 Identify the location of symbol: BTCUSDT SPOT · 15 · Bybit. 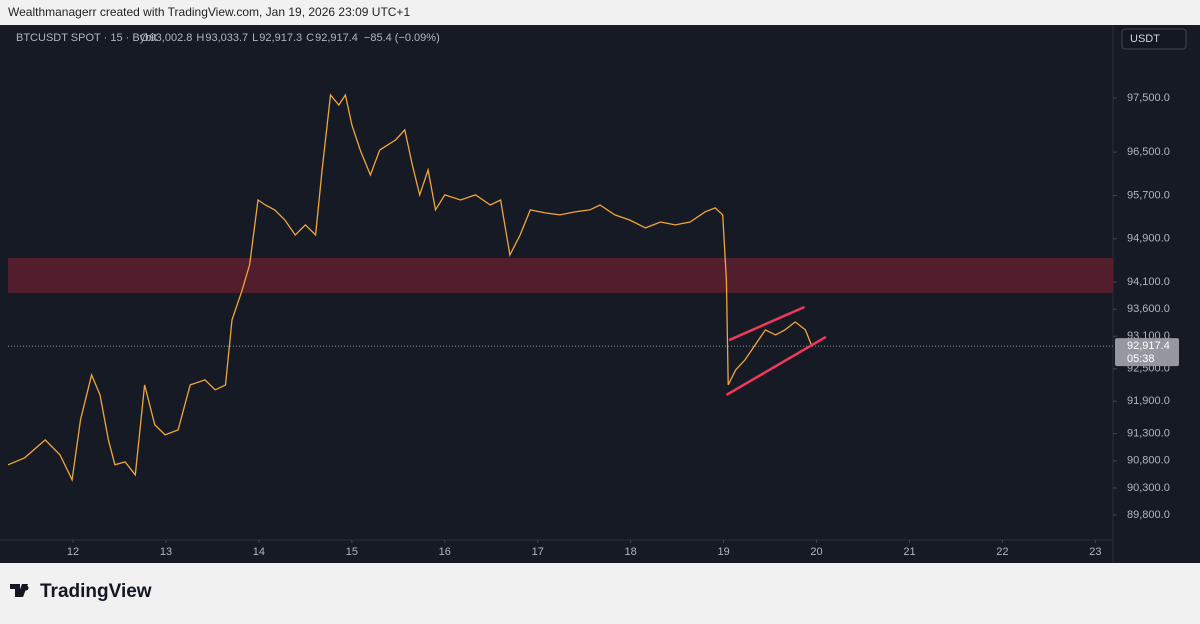
(86, 38).